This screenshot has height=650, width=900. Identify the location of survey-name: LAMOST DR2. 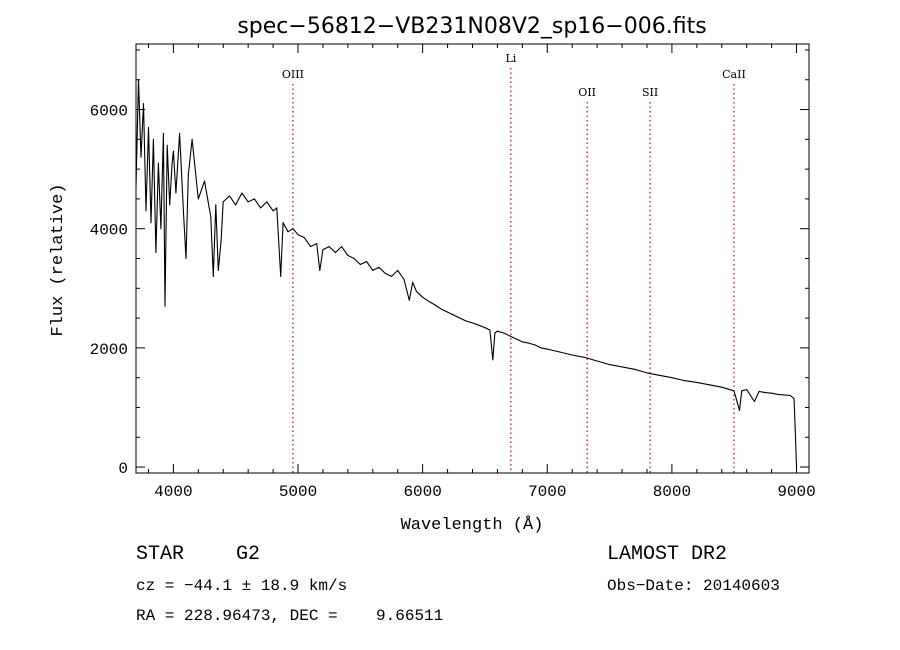
(667, 554).